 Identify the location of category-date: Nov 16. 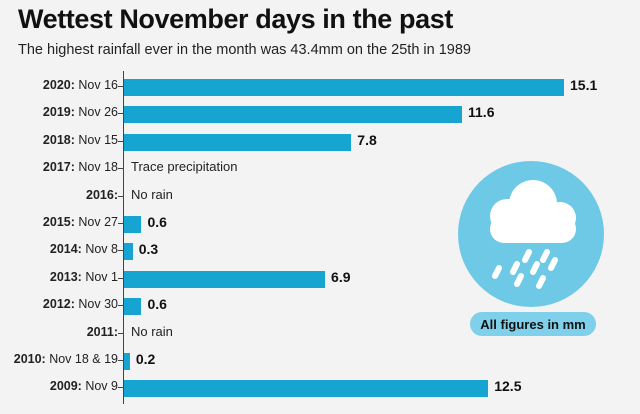
(96, 85).